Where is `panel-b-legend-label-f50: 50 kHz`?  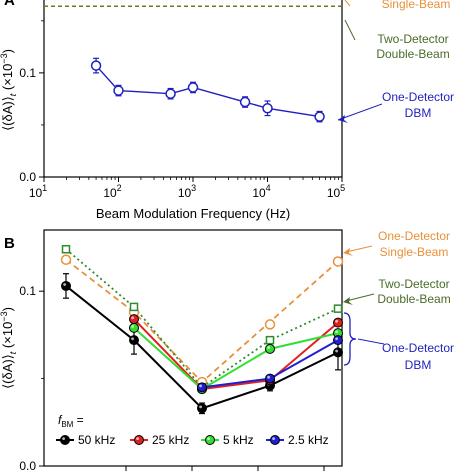 panel-b-legend-label-f50: 50 kHz is located at coordinates (96, 440).